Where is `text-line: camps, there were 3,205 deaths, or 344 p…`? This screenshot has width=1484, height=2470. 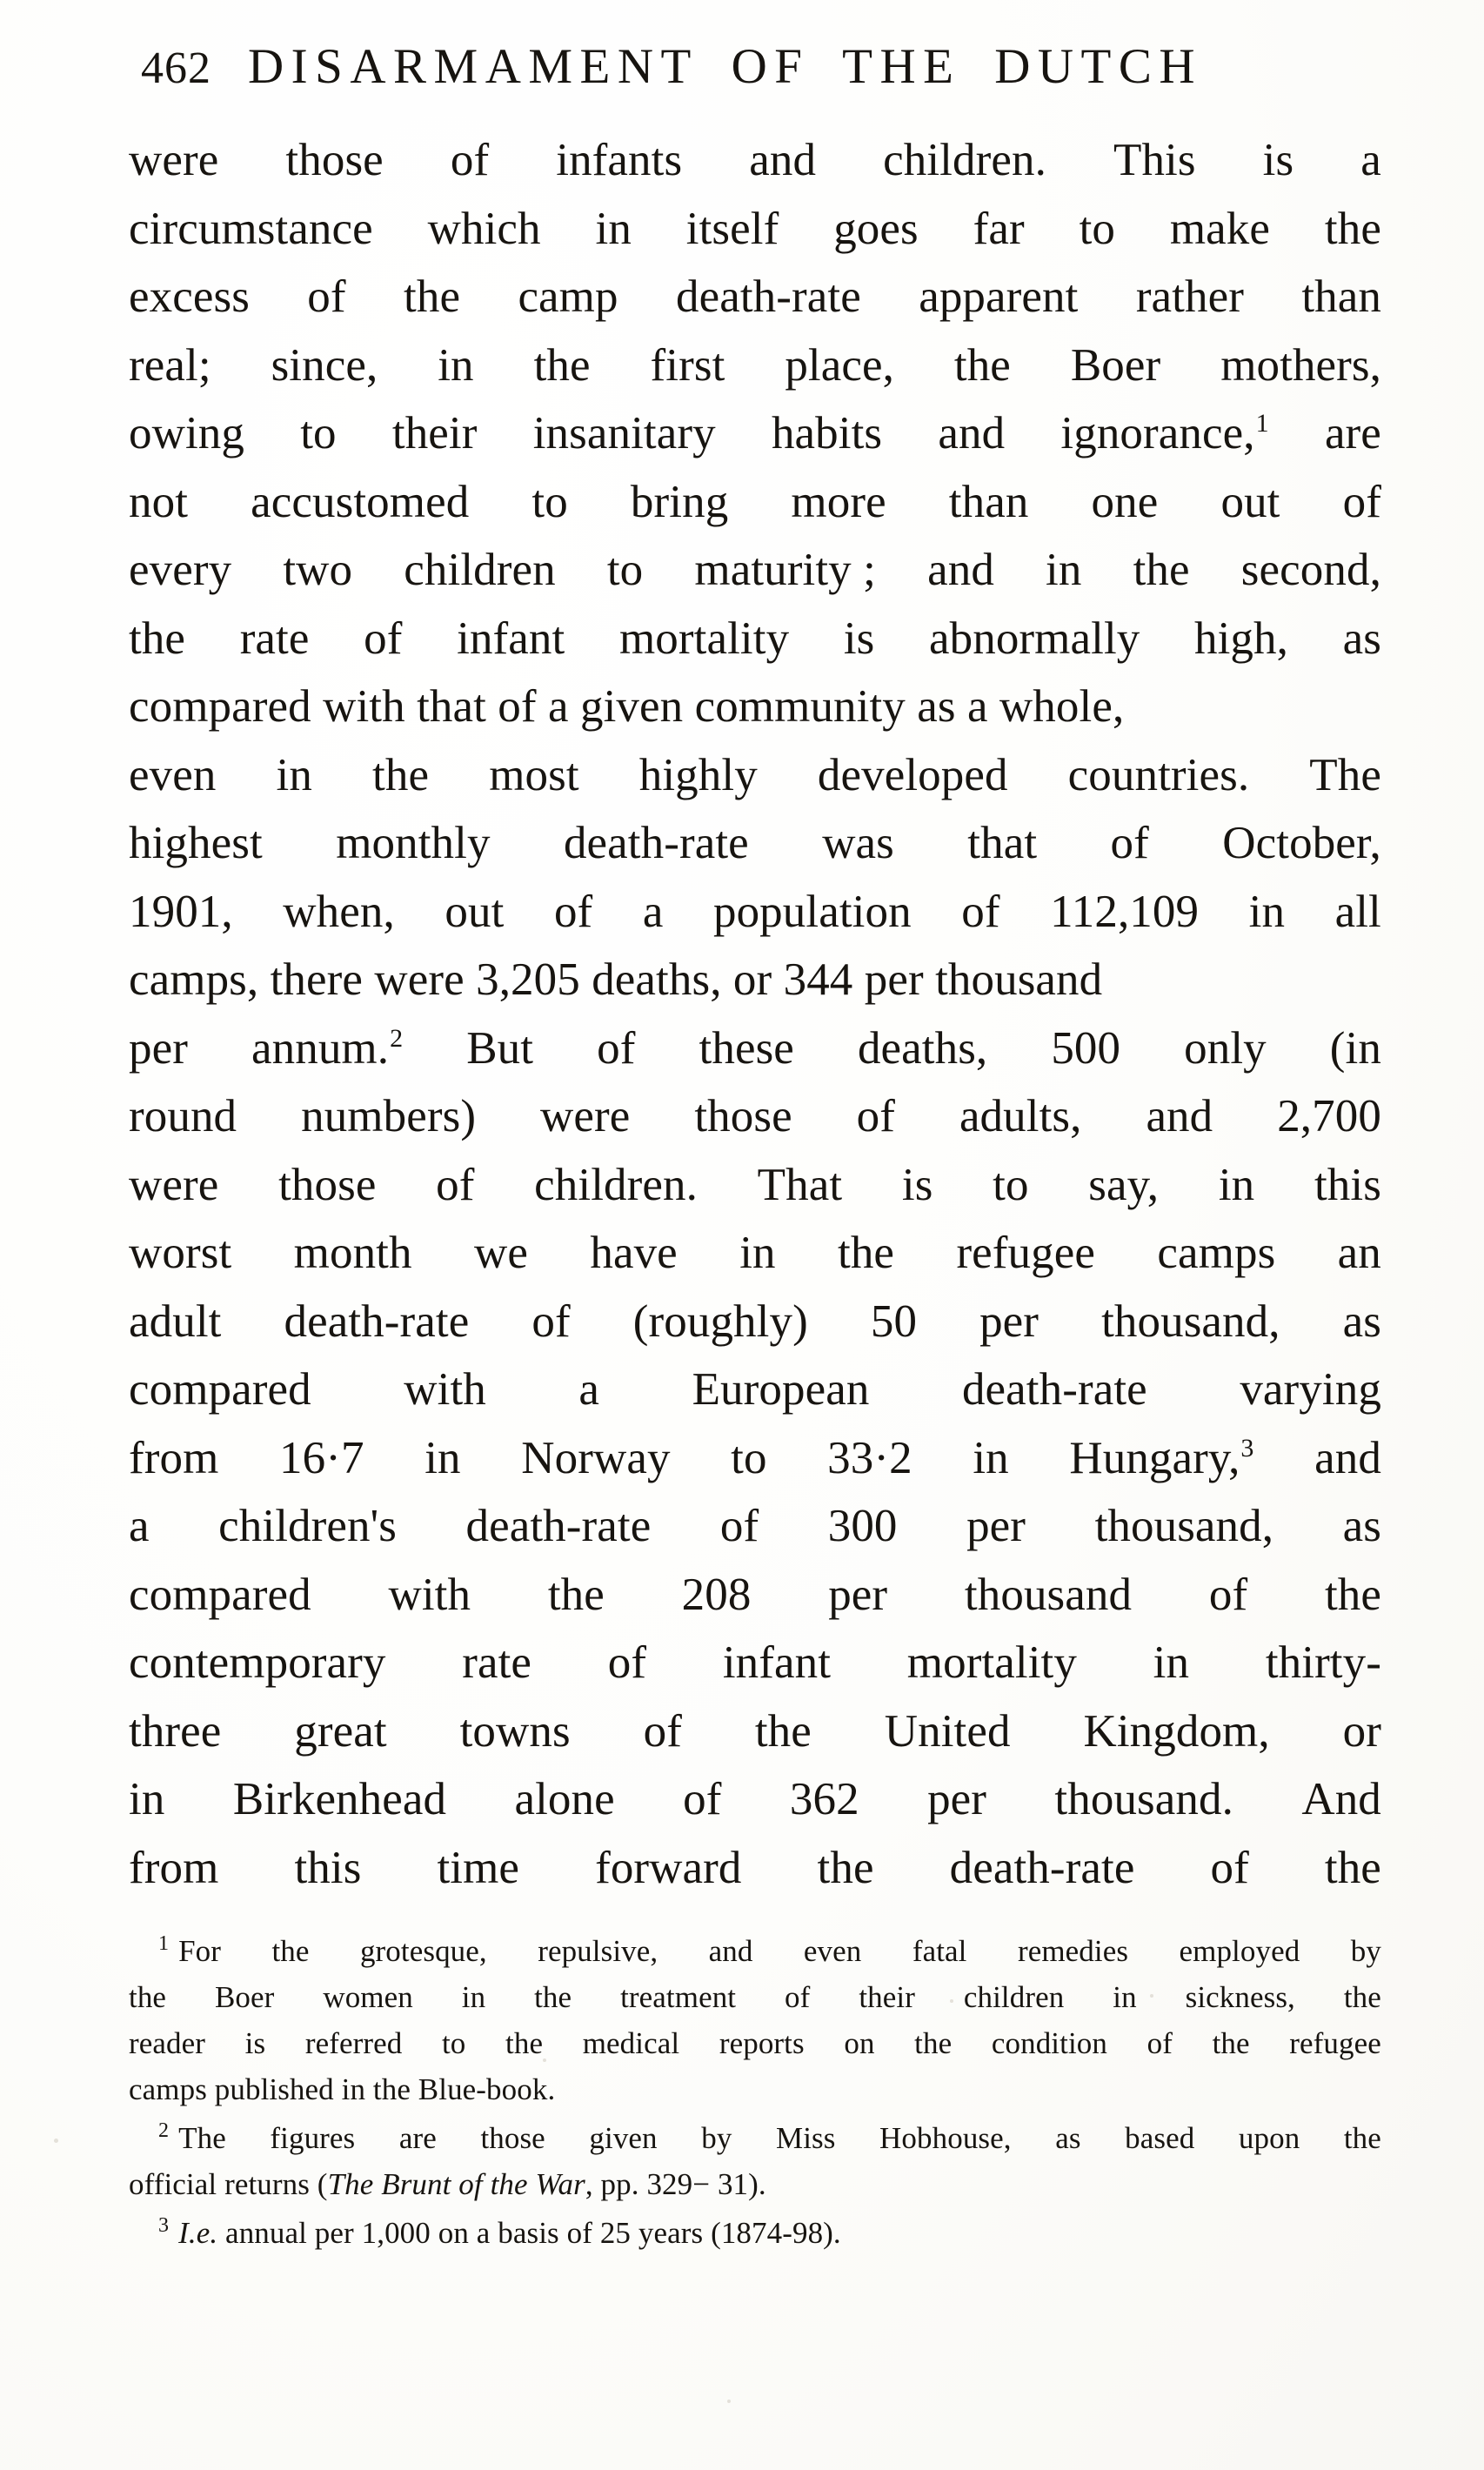
text-line: camps, there were 3,205 deaths, or 344 p… is located at coordinates (616, 980).